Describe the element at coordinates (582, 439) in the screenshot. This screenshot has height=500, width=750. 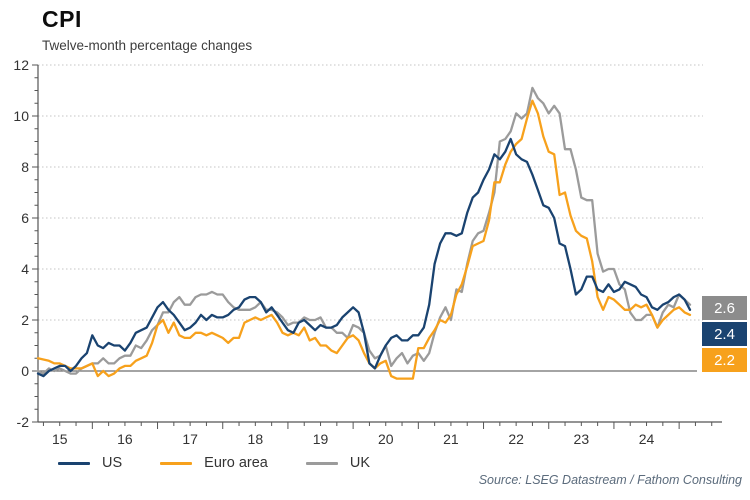
I see `svg-text: 23` at that location.